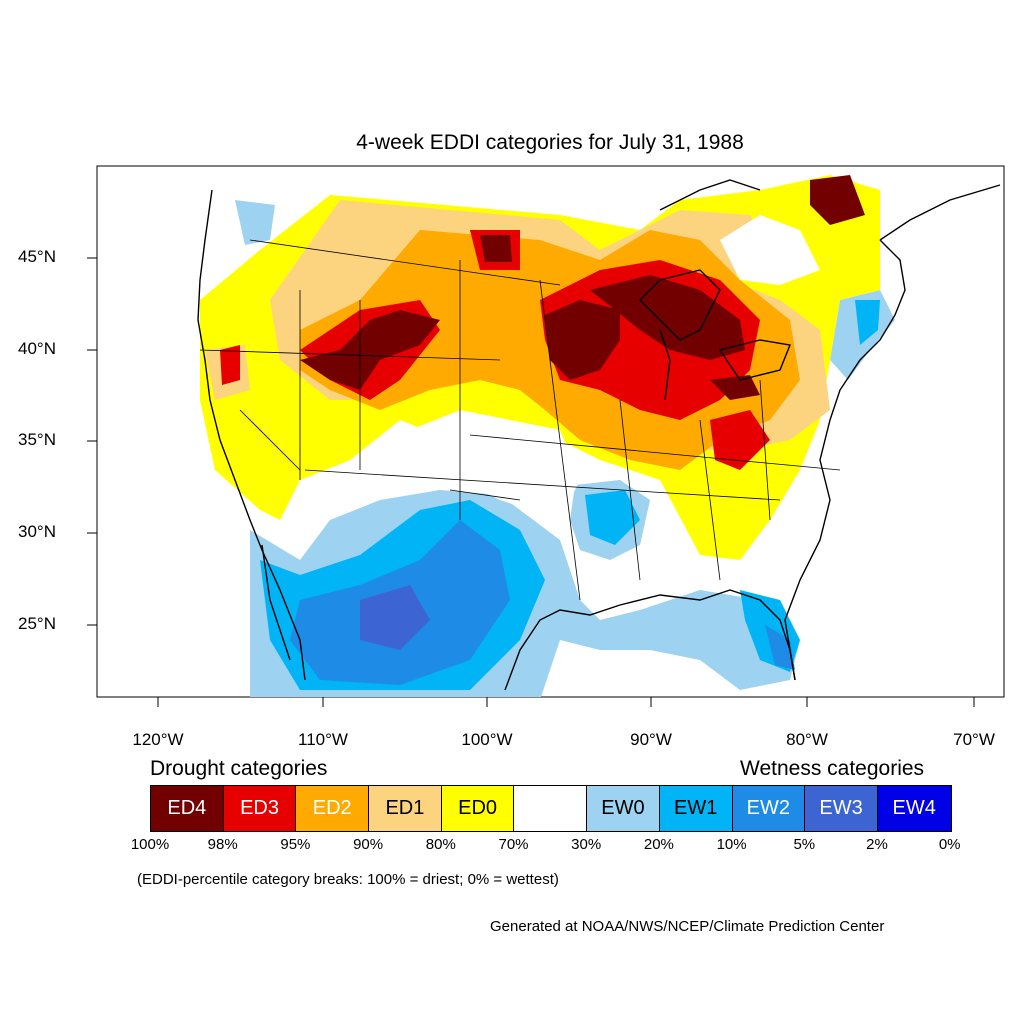  What do you see at coordinates (780, 647) in the screenshot?
I see `wet-field-ew2-florida` at bounding box center [780, 647].